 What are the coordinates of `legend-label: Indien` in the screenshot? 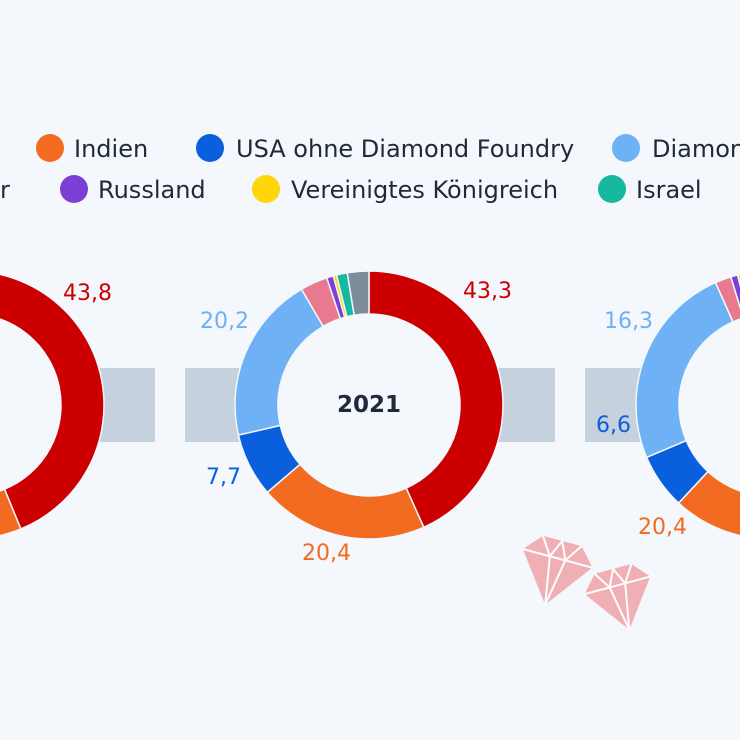 It's located at (111, 149).